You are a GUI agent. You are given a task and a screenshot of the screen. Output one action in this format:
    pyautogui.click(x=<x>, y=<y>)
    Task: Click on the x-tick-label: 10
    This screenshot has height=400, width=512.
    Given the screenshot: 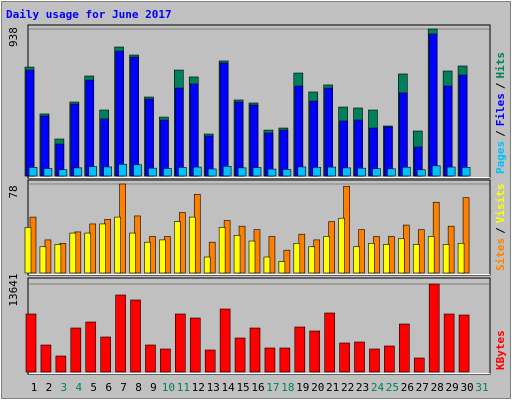 What is the action you would take?
    pyautogui.click(x=168, y=387)
    